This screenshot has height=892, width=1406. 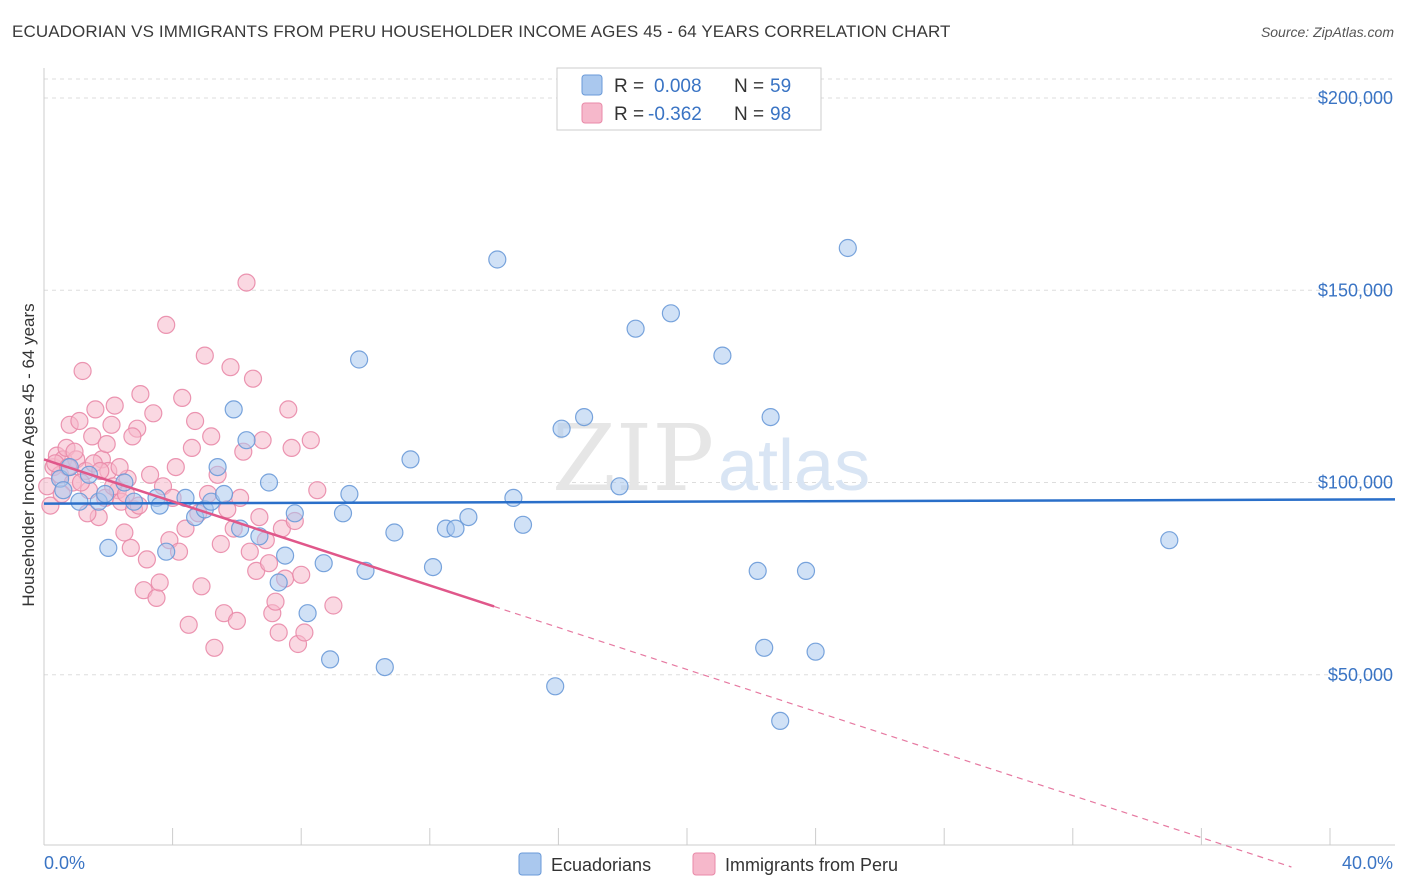 I want to click on bottom-legend-label-peru: Immigrants from Peru, so click(x=811, y=865).